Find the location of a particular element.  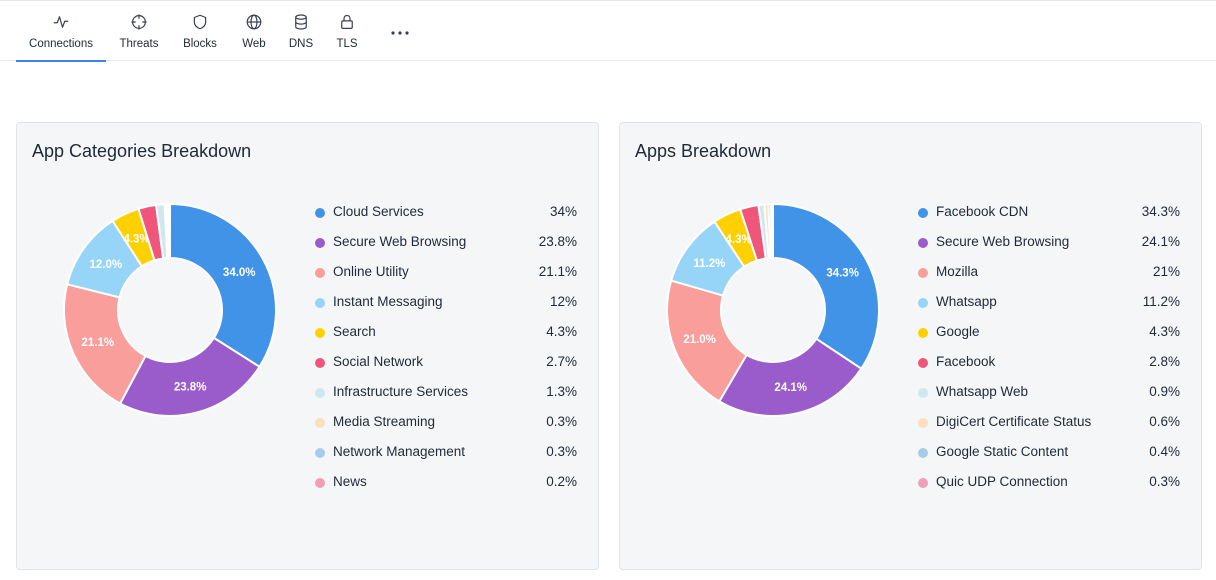

legend-value: 1.3% is located at coordinates (561, 391).